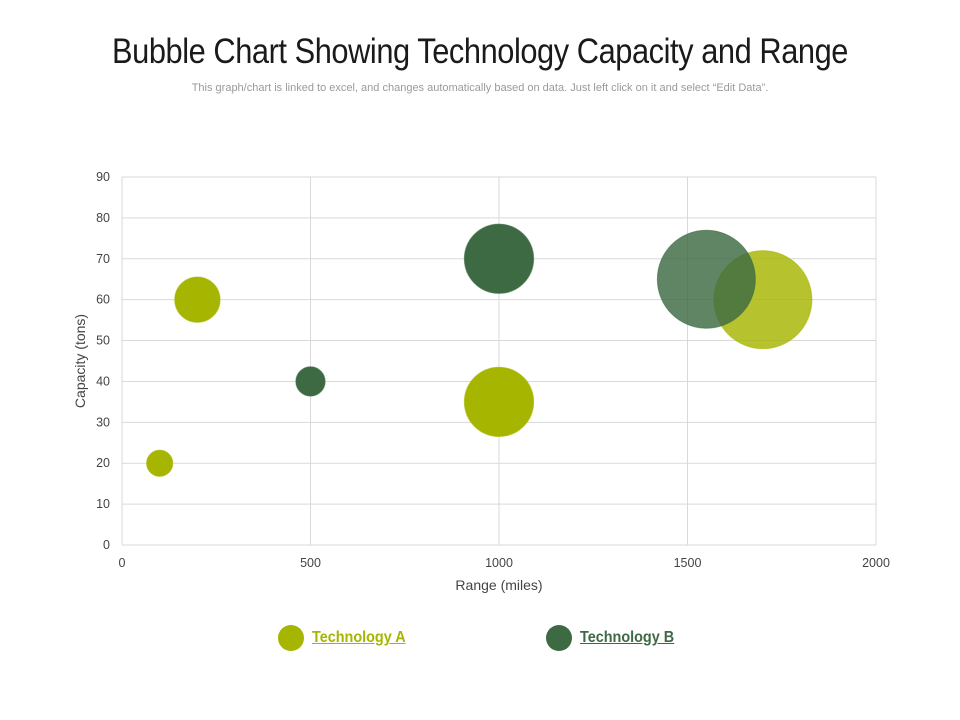 Image resolution: width=960 pixels, height=720 pixels. What do you see at coordinates (103, 504) in the screenshot?
I see `y-tick-label: 10` at bounding box center [103, 504].